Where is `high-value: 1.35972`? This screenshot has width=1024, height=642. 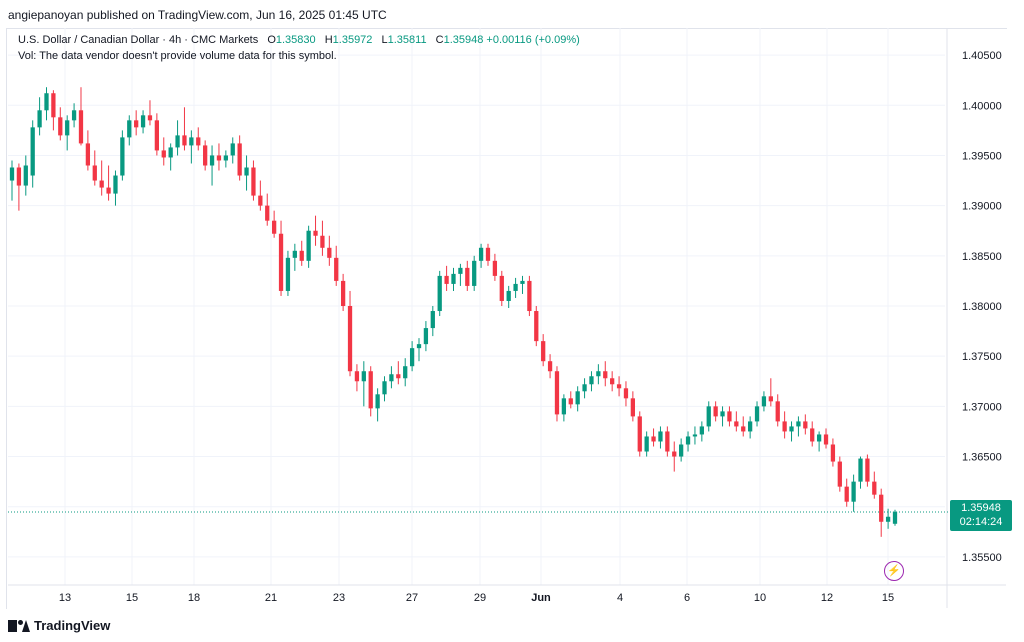
high-value: 1.35972 is located at coordinates (352, 40).